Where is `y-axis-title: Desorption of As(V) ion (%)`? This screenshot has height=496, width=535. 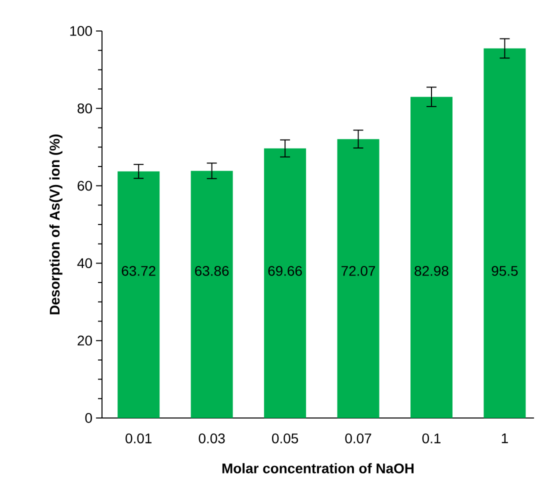
y-axis-title: Desorption of As(V) ion (%) is located at coordinates (55, 224).